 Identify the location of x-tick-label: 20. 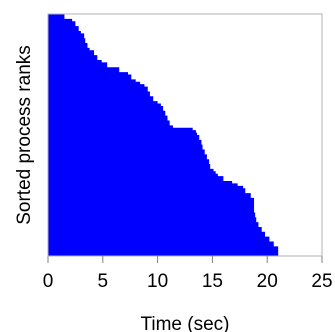
(267, 281).